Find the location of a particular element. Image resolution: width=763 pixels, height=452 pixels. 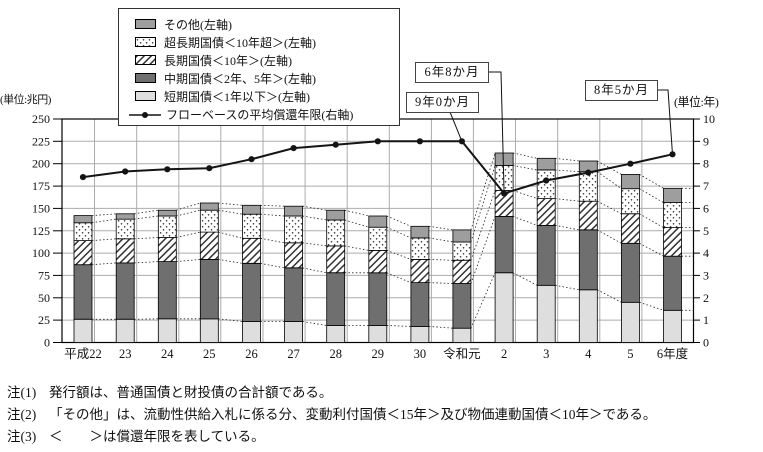

note-row: 注(1) 発行額は、普通国債と財投債の合計額である。 is located at coordinates (385, 393).